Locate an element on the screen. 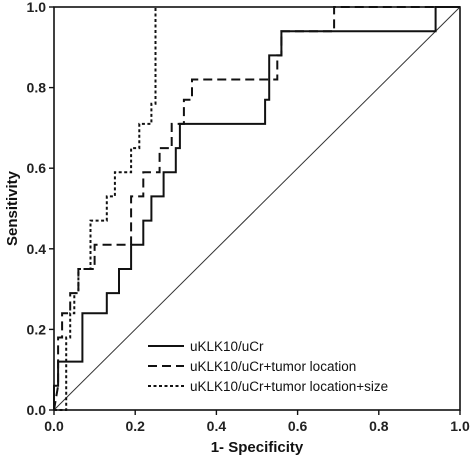 The width and height of the screenshot is (474, 460). y-tick-label: 0.0 is located at coordinates (37, 410).